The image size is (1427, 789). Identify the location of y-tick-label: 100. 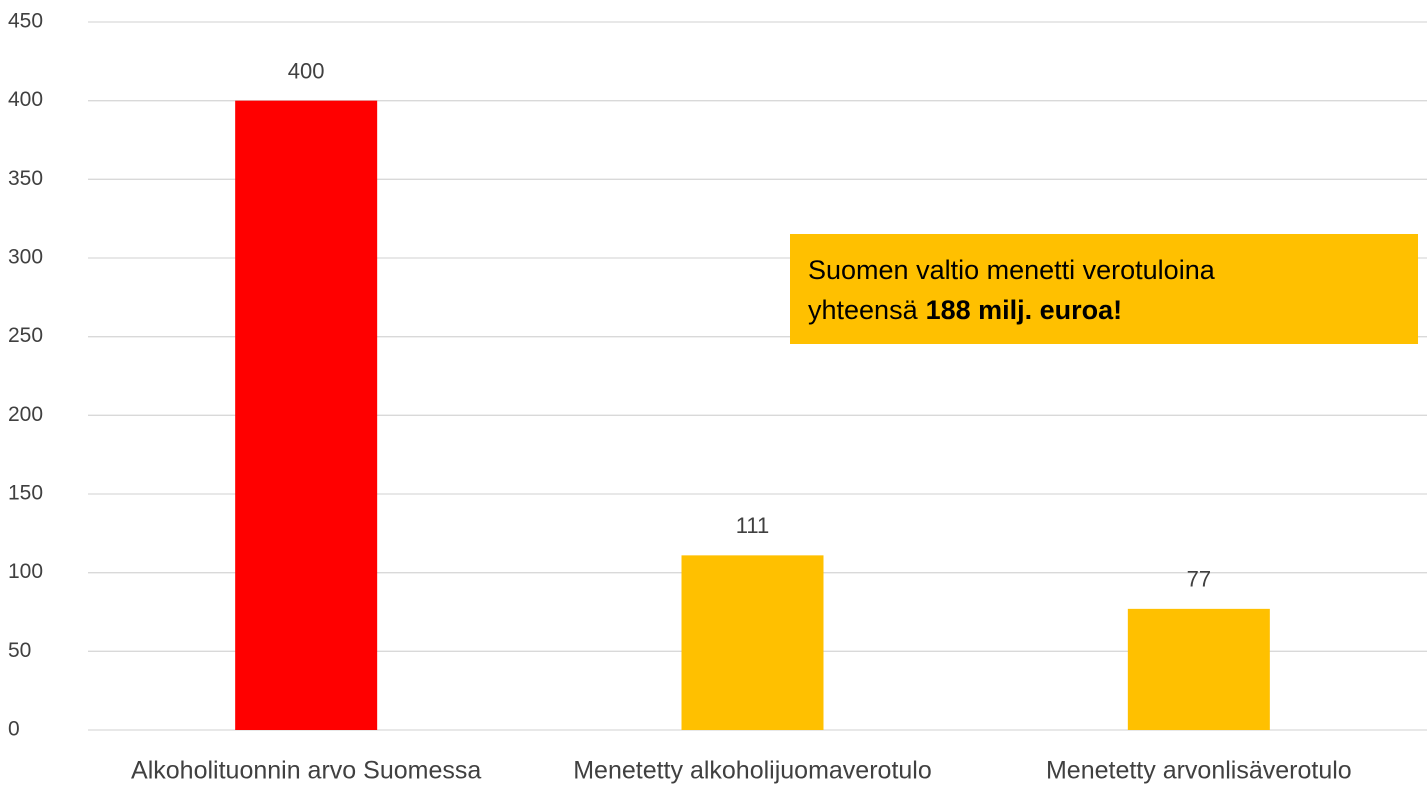
(25, 571).